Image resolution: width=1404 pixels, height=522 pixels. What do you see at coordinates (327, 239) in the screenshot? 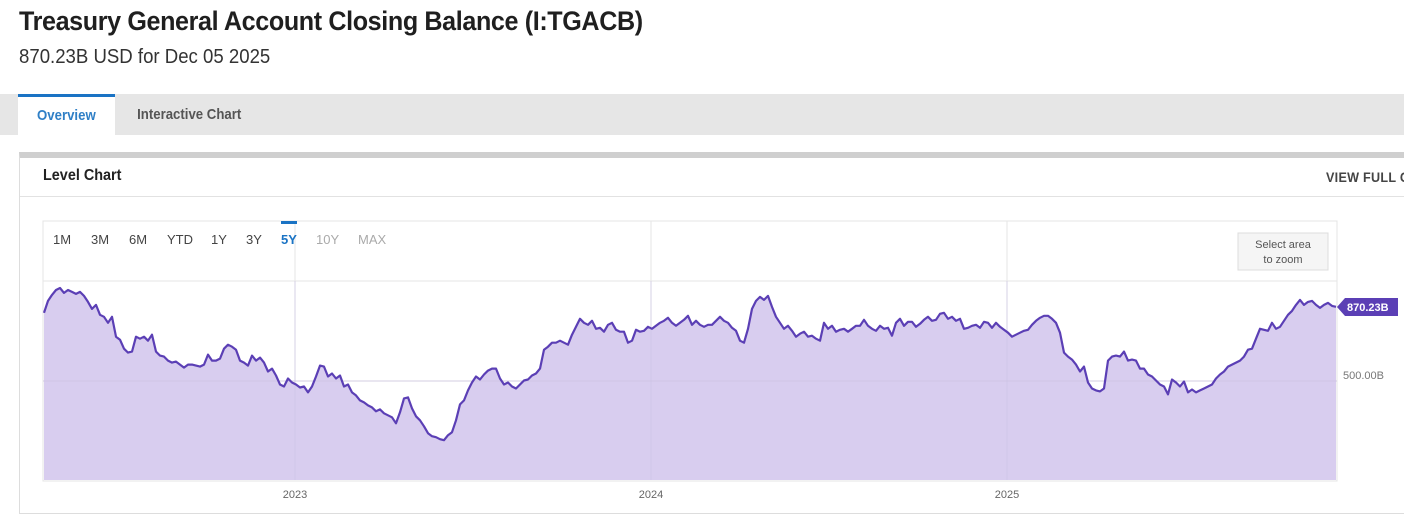
I see `range-10y-button: 10Y` at bounding box center [327, 239].